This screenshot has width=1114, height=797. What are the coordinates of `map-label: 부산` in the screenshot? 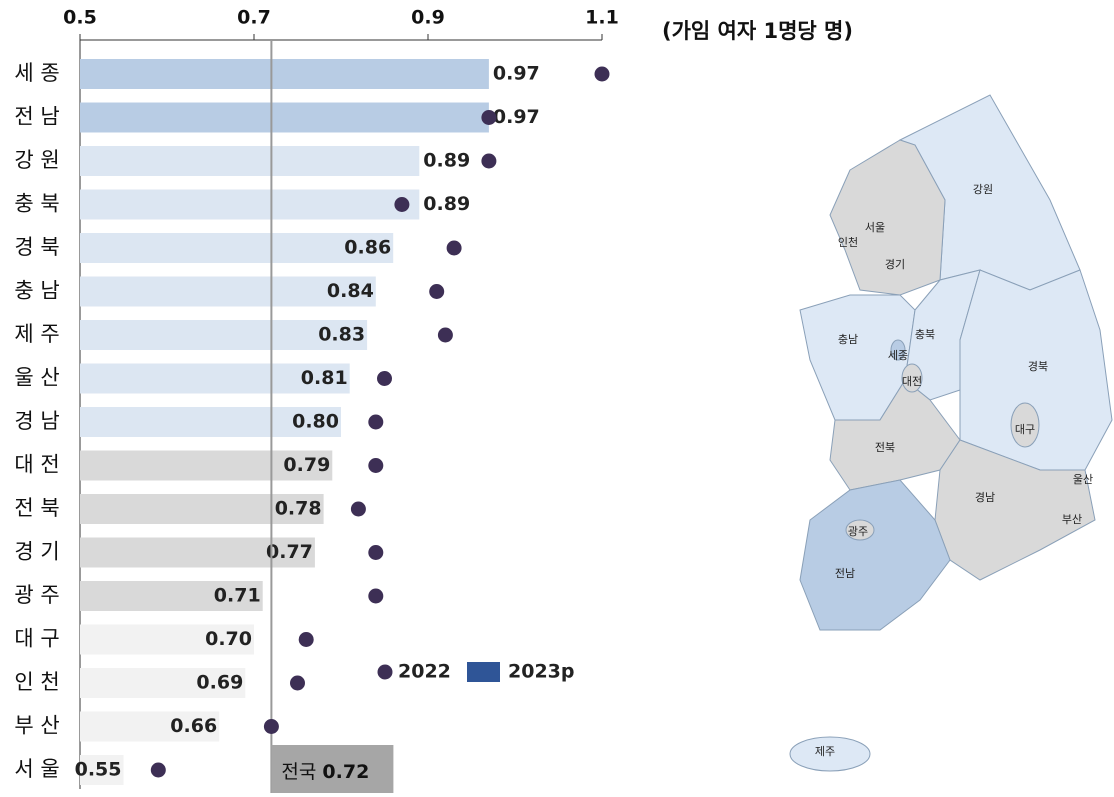 It's located at (1072, 519).